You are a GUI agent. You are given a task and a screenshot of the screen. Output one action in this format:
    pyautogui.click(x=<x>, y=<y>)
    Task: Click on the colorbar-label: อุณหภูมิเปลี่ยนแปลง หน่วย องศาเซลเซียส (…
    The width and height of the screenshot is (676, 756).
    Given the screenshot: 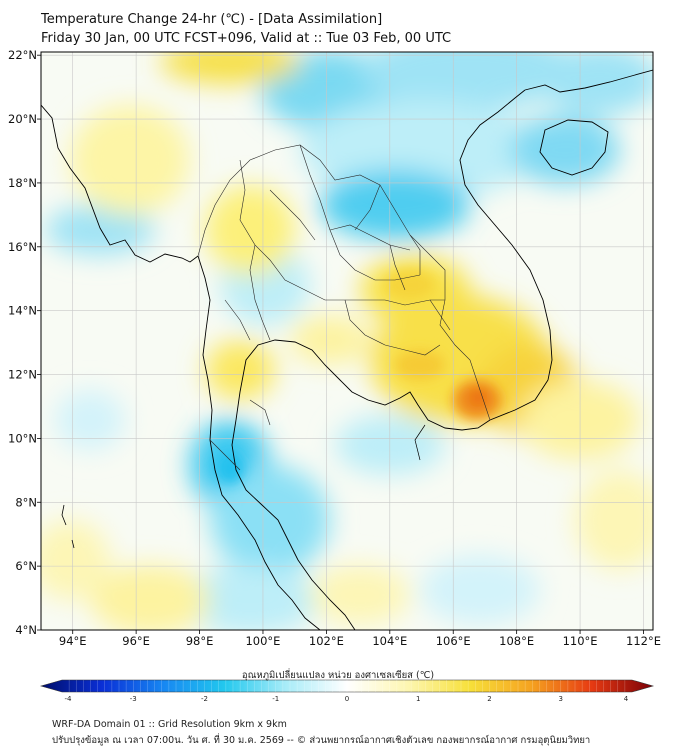 What is the action you would take?
    pyautogui.click(x=338, y=675)
    